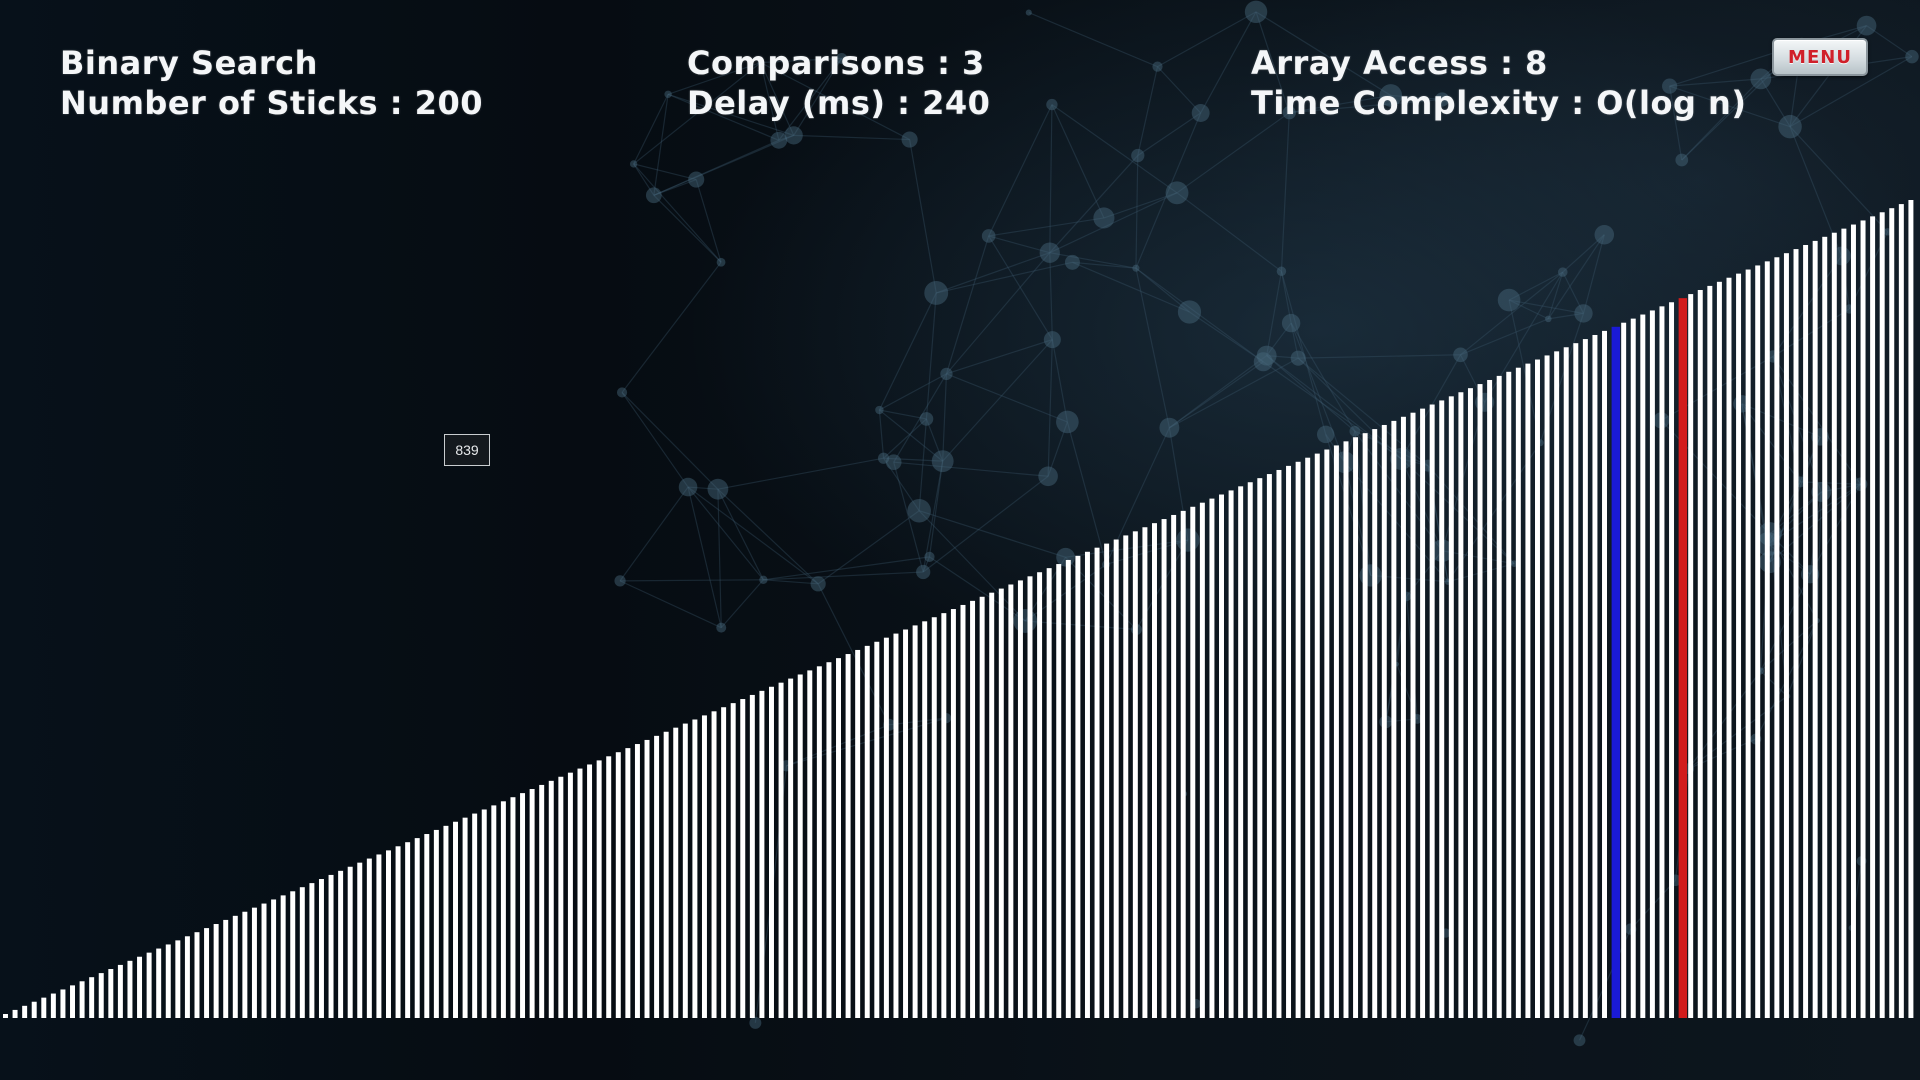  I want to click on menu-button-label: MENU, so click(1820, 57).